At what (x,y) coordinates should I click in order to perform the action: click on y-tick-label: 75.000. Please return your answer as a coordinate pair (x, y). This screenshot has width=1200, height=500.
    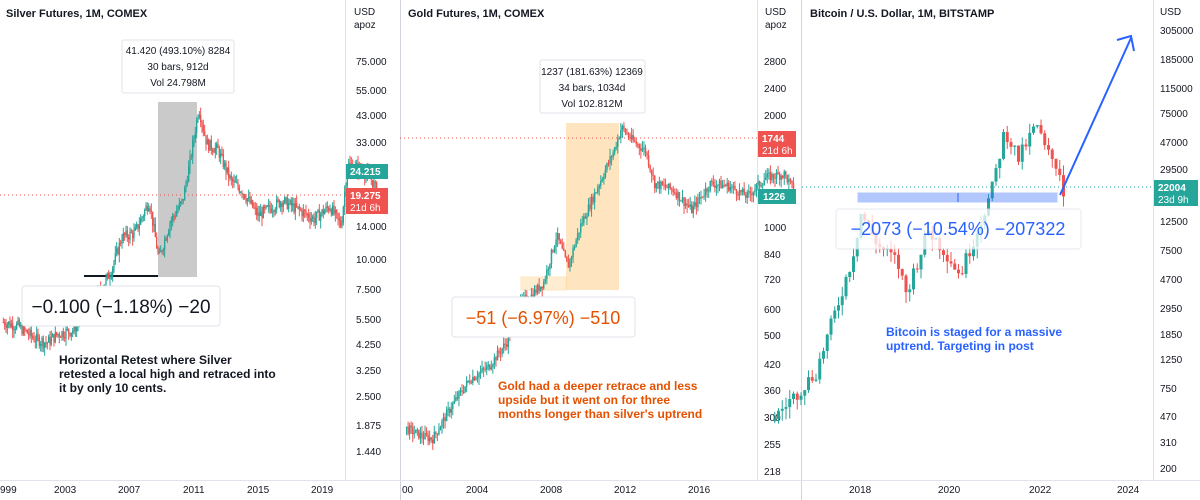
    Looking at the image, I should click on (371, 62).